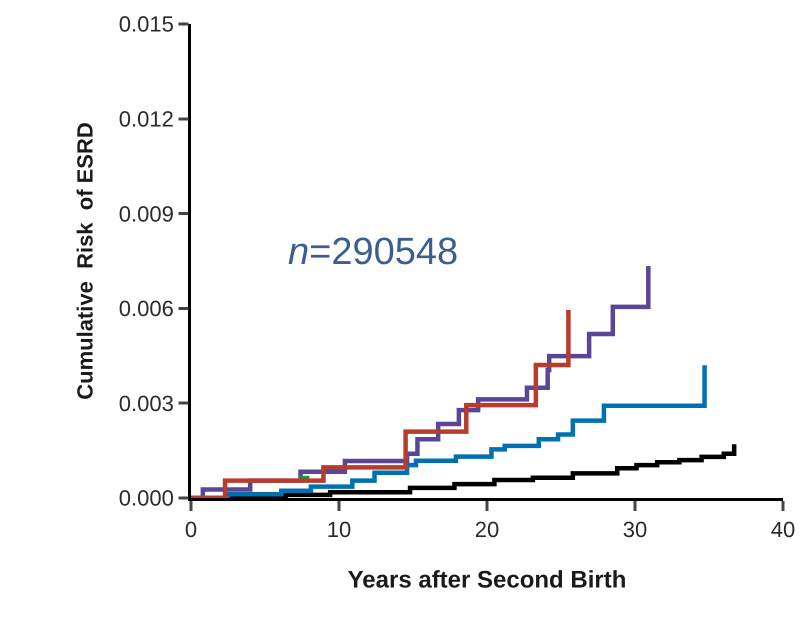  I want to click on annotation: n=290548, so click(373, 252).